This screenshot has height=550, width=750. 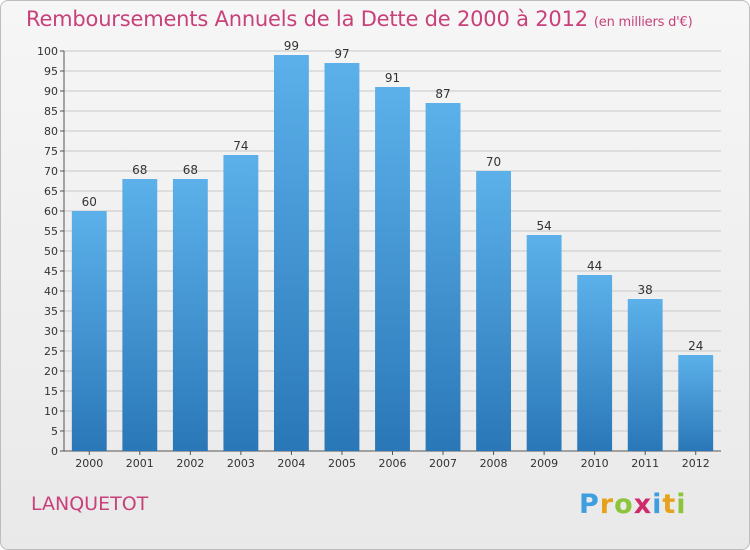 What do you see at coordinates (240, 146) in the screenshot?
I see `data-label-2003: 74` at bounding box center [240, 146].